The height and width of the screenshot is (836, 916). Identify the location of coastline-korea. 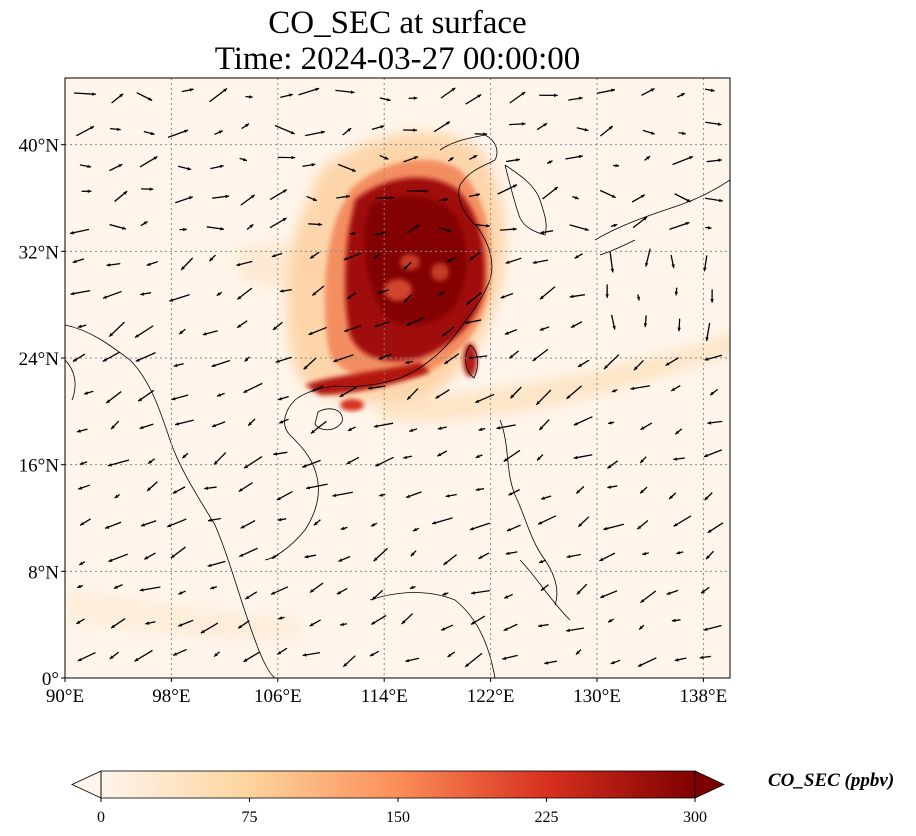
(525, 200).